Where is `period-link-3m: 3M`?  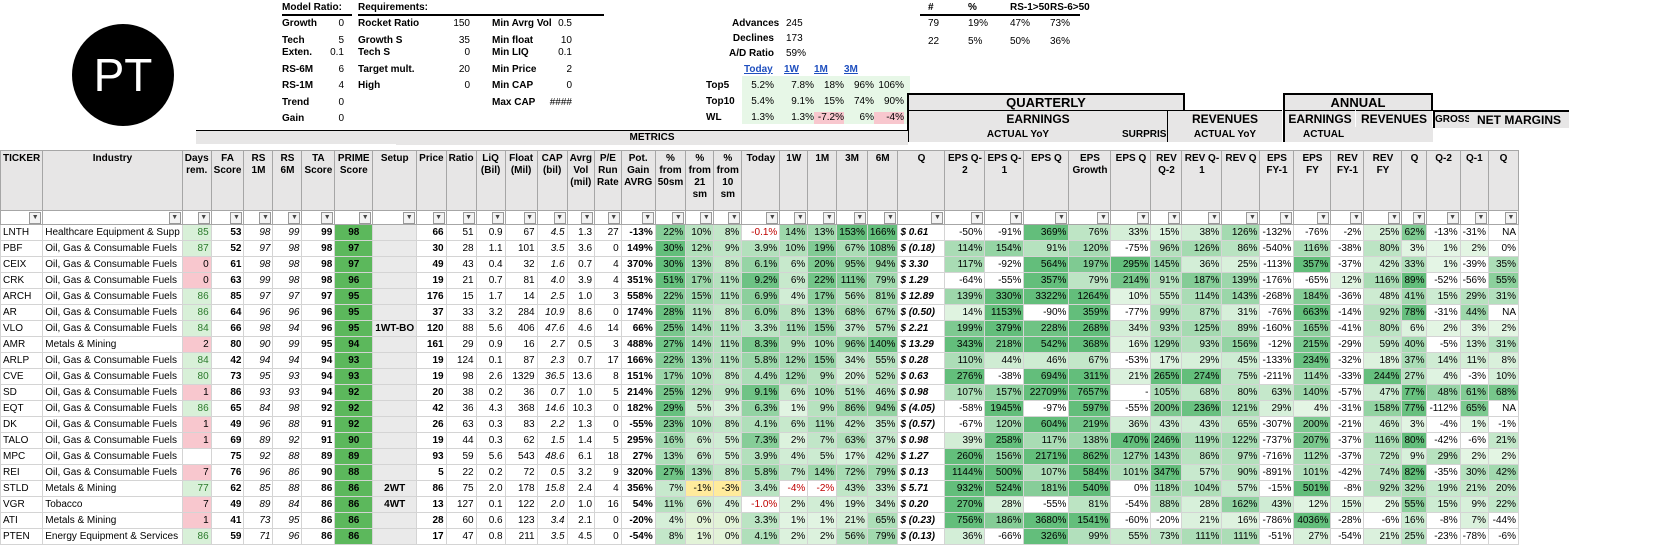 period-link-3m: 3M is located at coordinates (851, 69).